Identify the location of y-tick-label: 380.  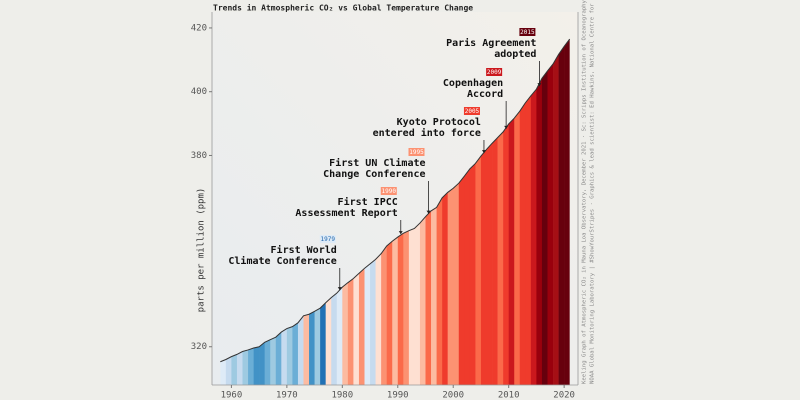
(199, 156).